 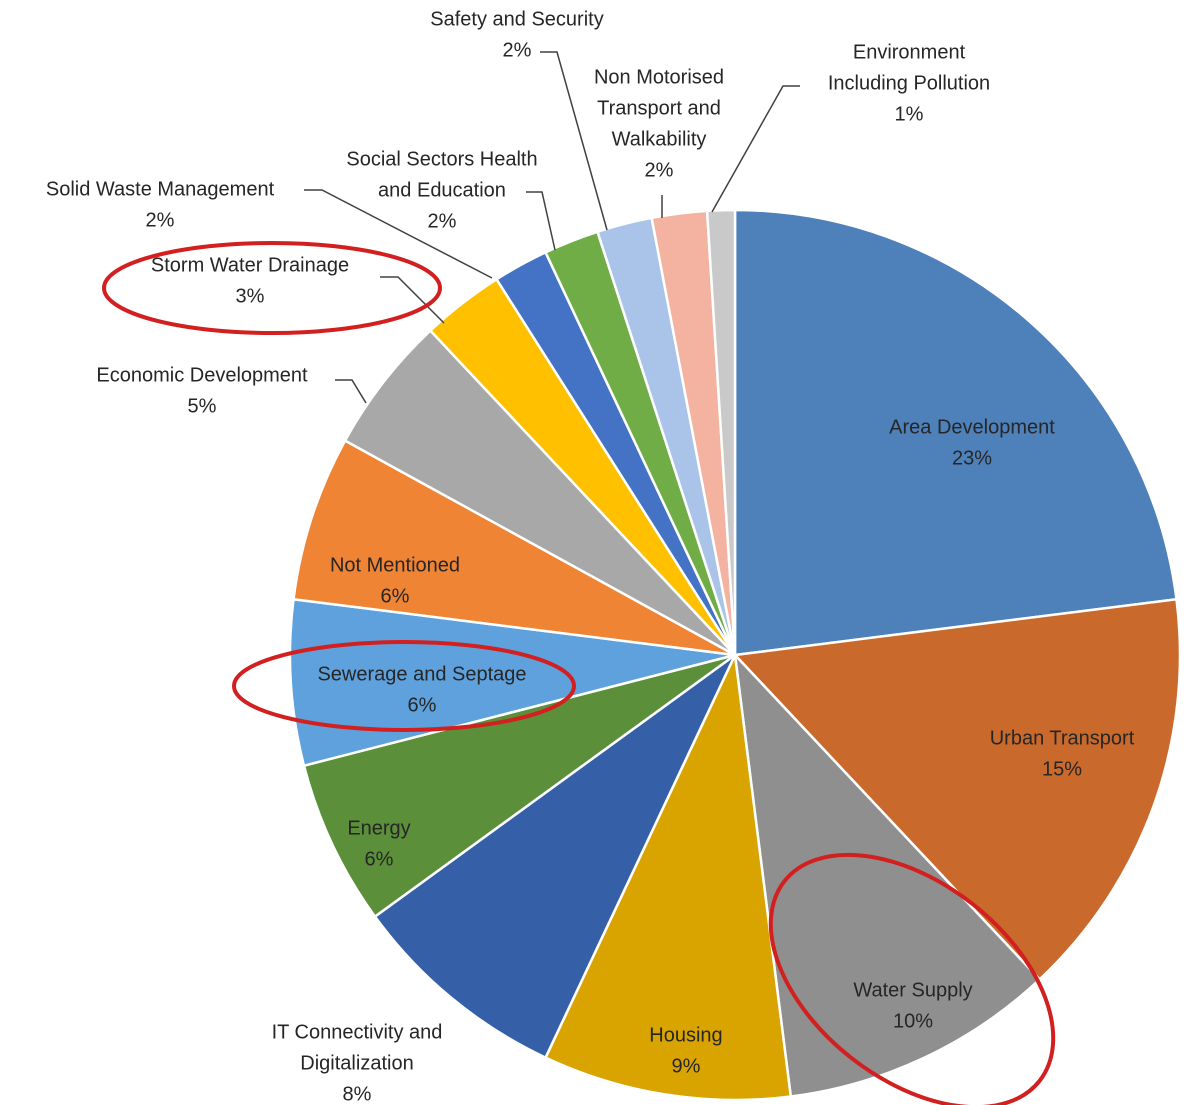 What do you see at coordinates (421, 689) in the screenshot?
I see `slice-label: Sewerage and Septage 6%` at bounding box center [421, 689].